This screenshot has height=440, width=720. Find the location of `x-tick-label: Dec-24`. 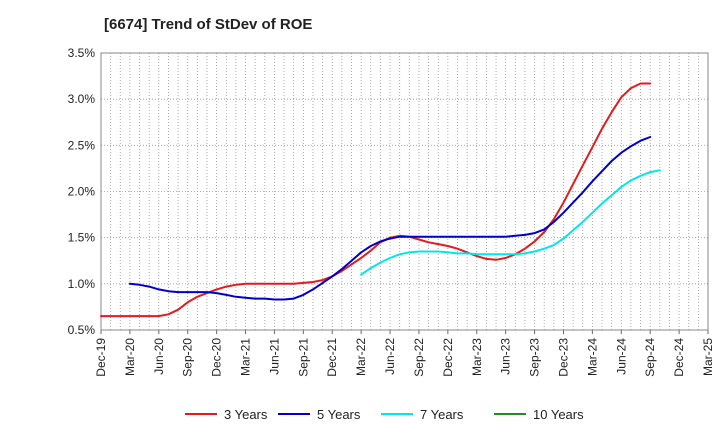

x-tick-label: Dec-24 is located at coordinates (679, 357).